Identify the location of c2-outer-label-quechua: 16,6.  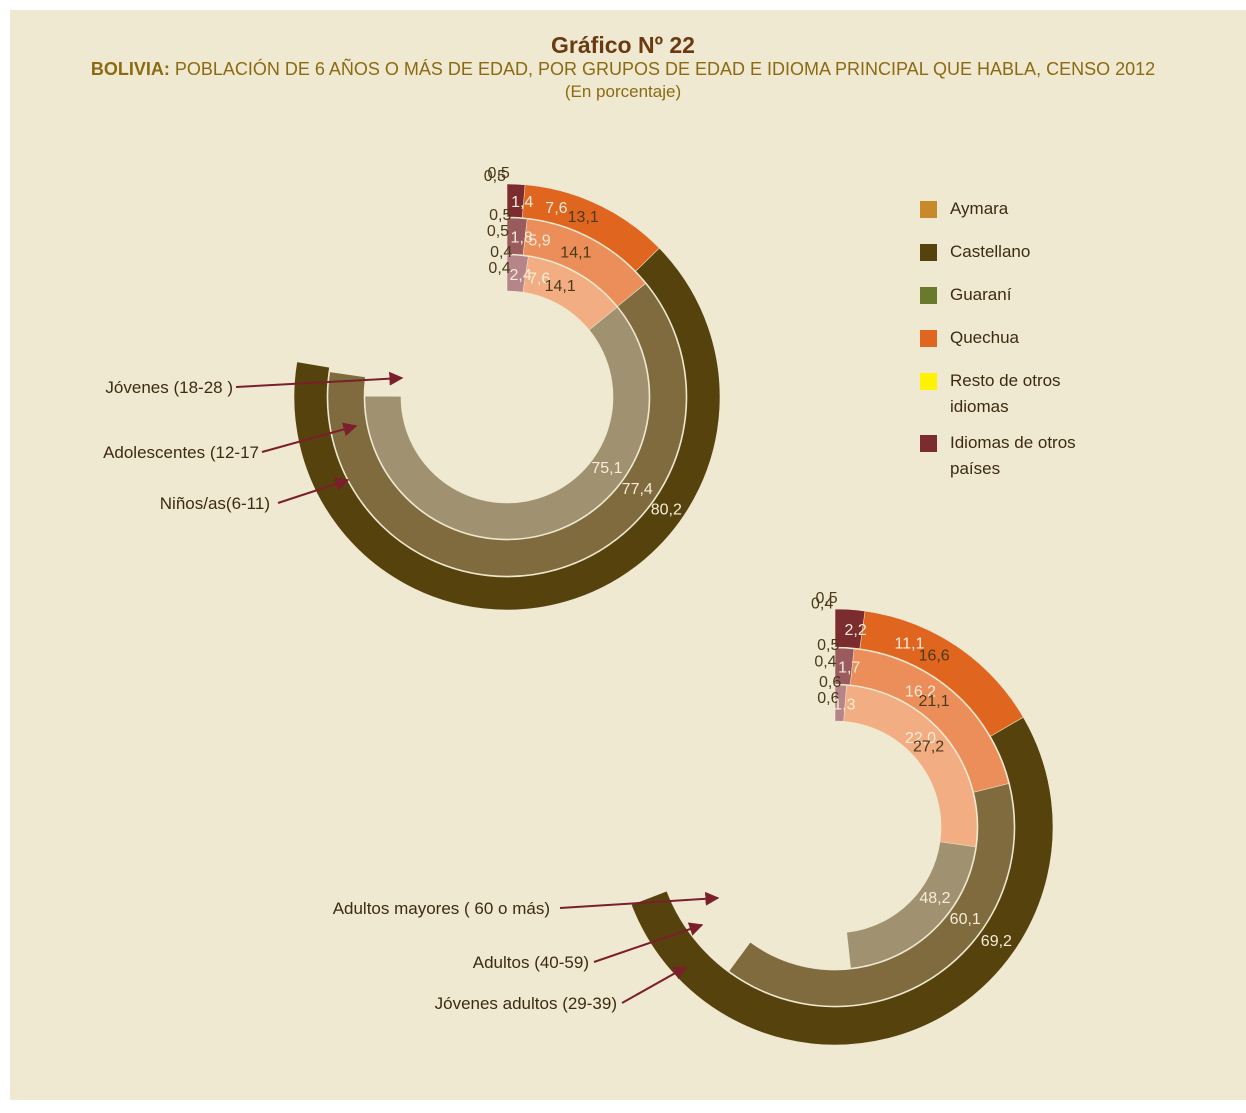
(934, 655).